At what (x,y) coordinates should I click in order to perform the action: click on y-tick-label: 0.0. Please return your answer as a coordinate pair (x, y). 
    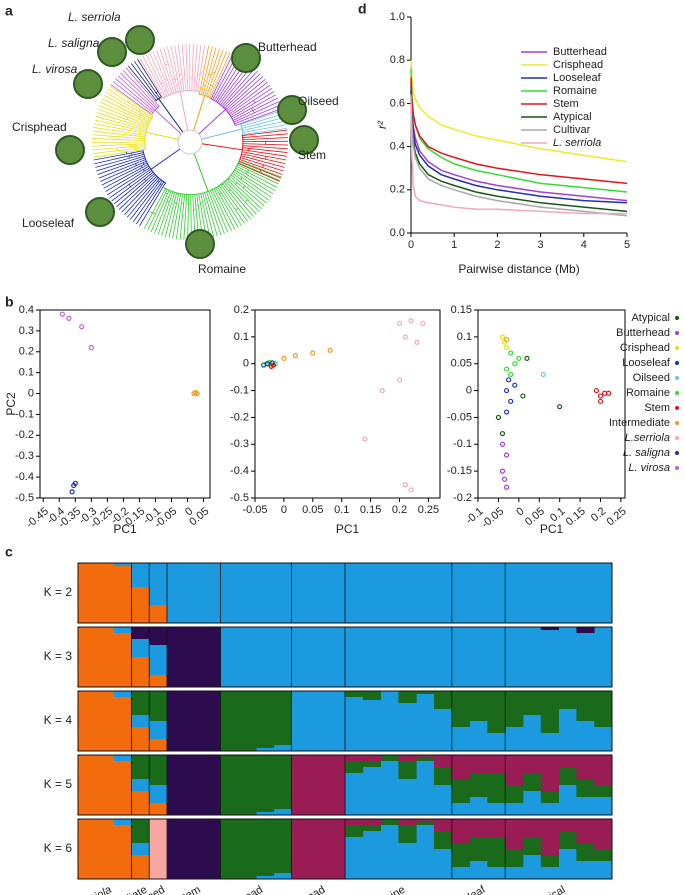
    Looking at the image, I should click on (397, 233).